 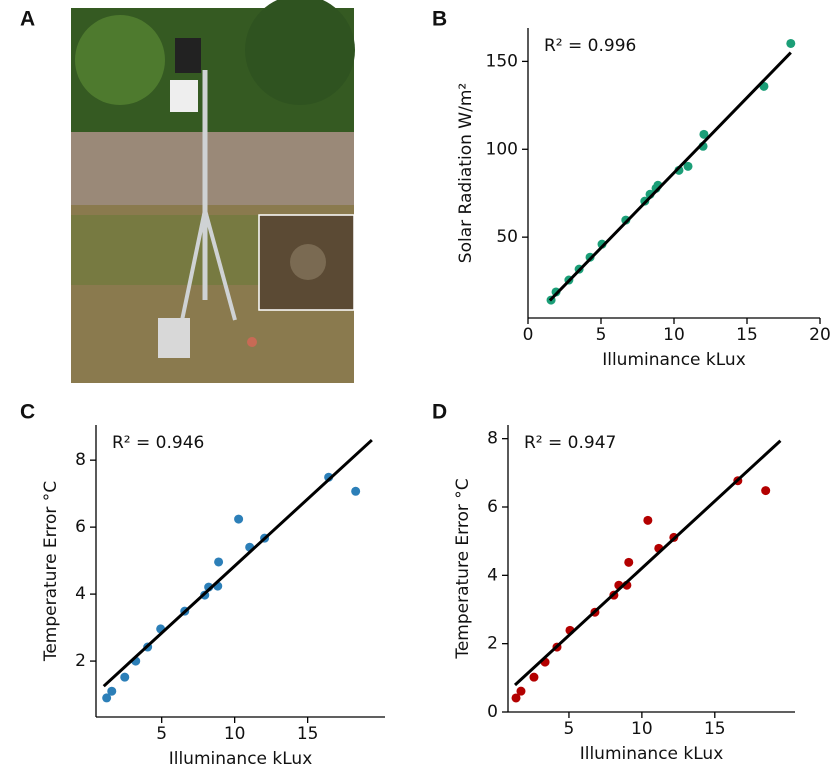 What do you see at coordinates (492, 712) in the screenshot?
I see `y-tick-label: 0` at bounding box center [492, 712].